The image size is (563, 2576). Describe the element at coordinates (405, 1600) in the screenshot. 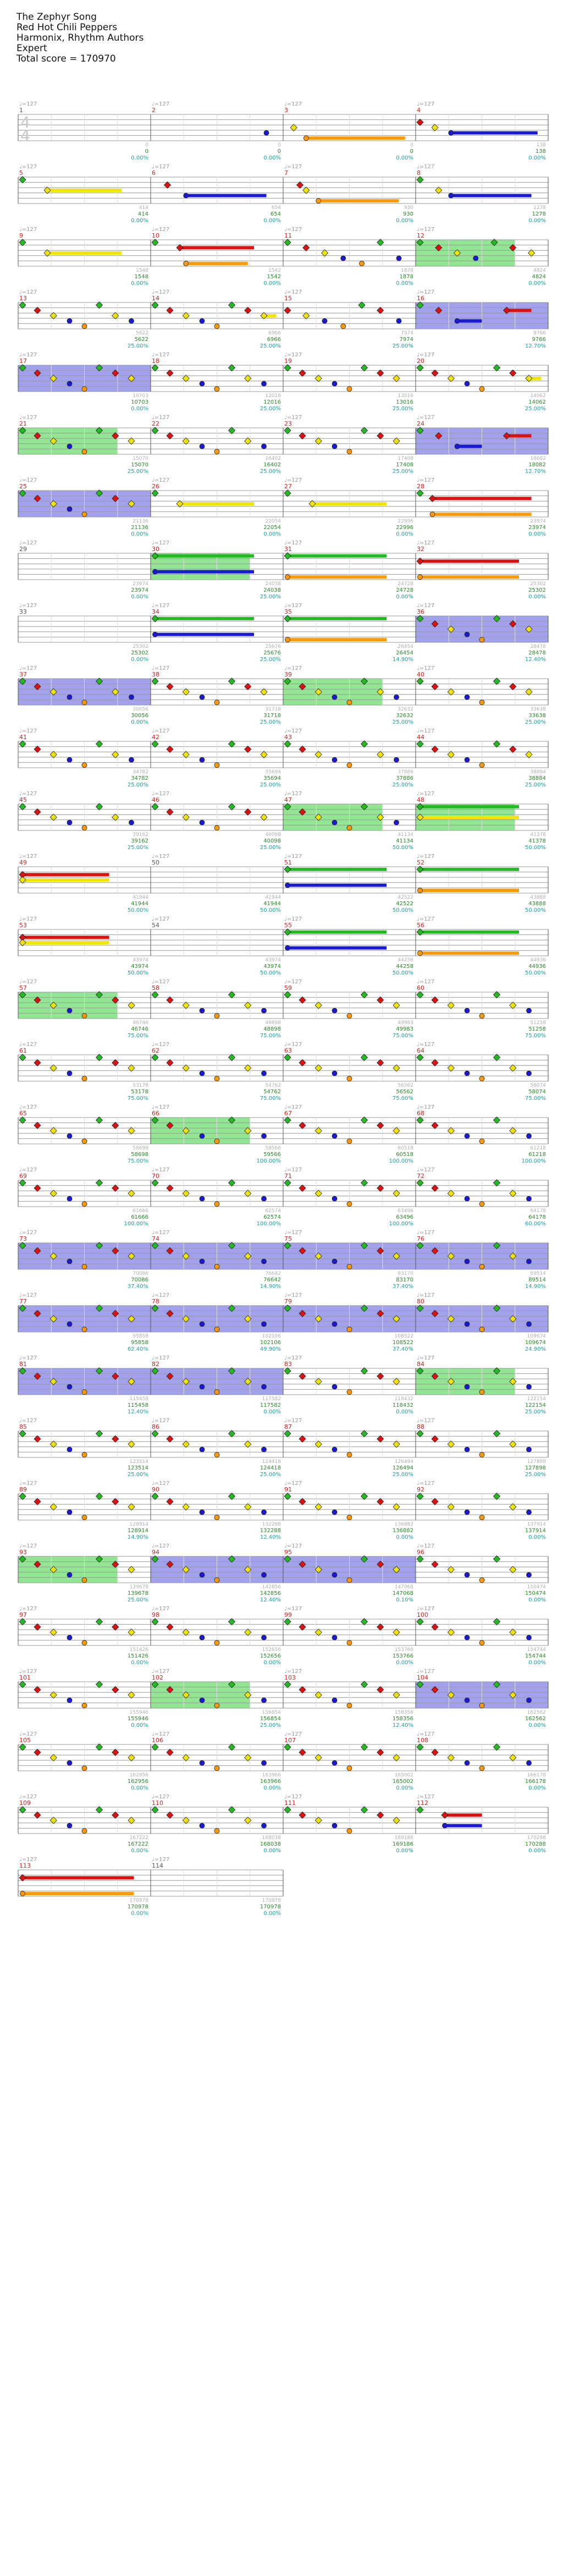

I see `measure-percent: 0.10%` at that location.